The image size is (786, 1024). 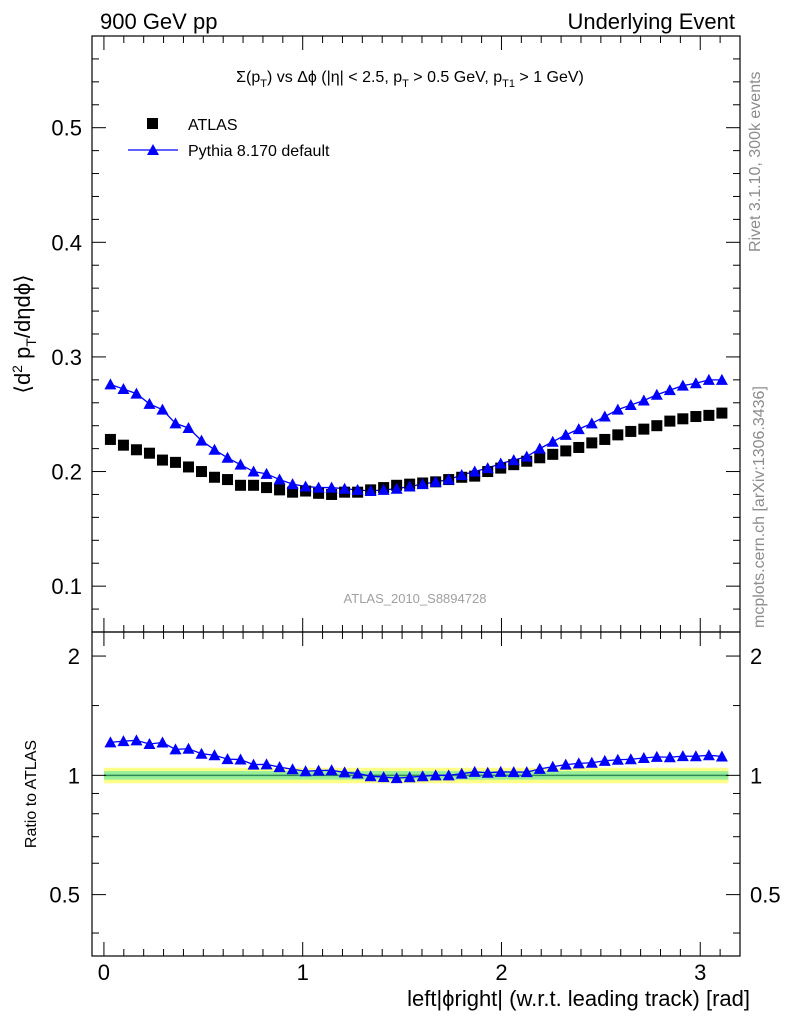 What do you see at coordinates (755, 161) in the screenshot?
I see `rivet-version-label: Rivet 3.1.10, 300k events` at bounding box center [755, 161].